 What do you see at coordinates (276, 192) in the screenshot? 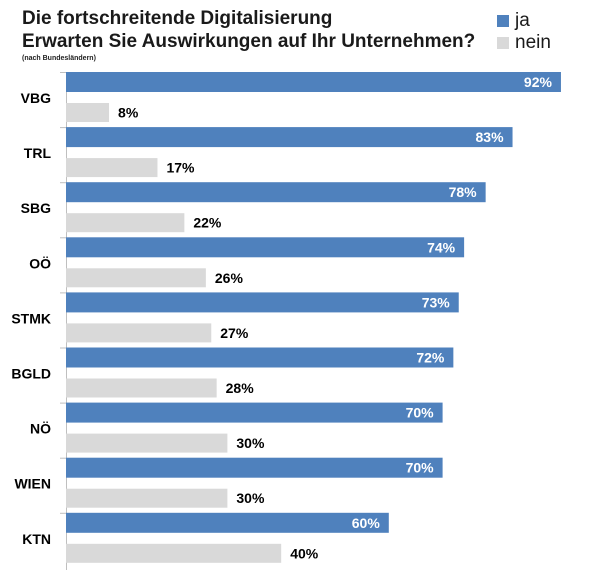
I see `bar-ja-sbg` at bounding box center [276, 192].